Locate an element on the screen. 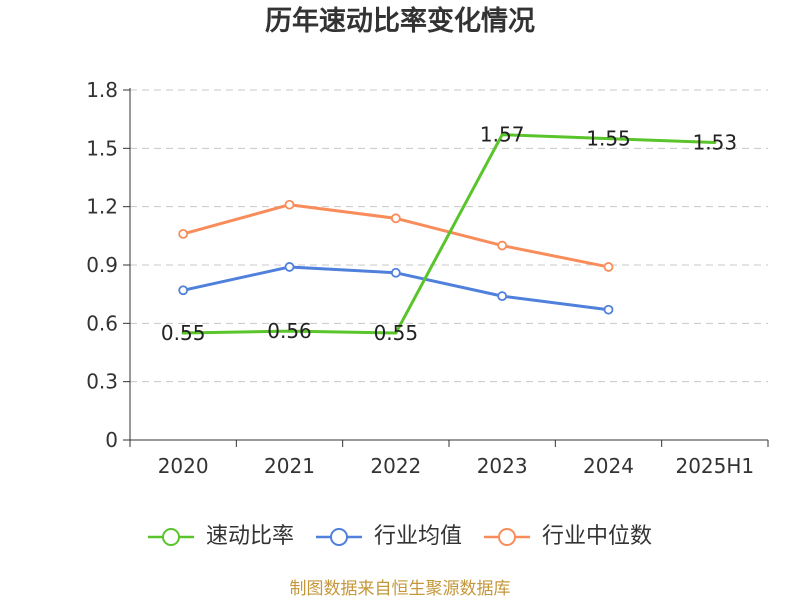 The image size is (800, 600). chart-title: 历年速动比率变化情况 is located at coordinates (400, 21).